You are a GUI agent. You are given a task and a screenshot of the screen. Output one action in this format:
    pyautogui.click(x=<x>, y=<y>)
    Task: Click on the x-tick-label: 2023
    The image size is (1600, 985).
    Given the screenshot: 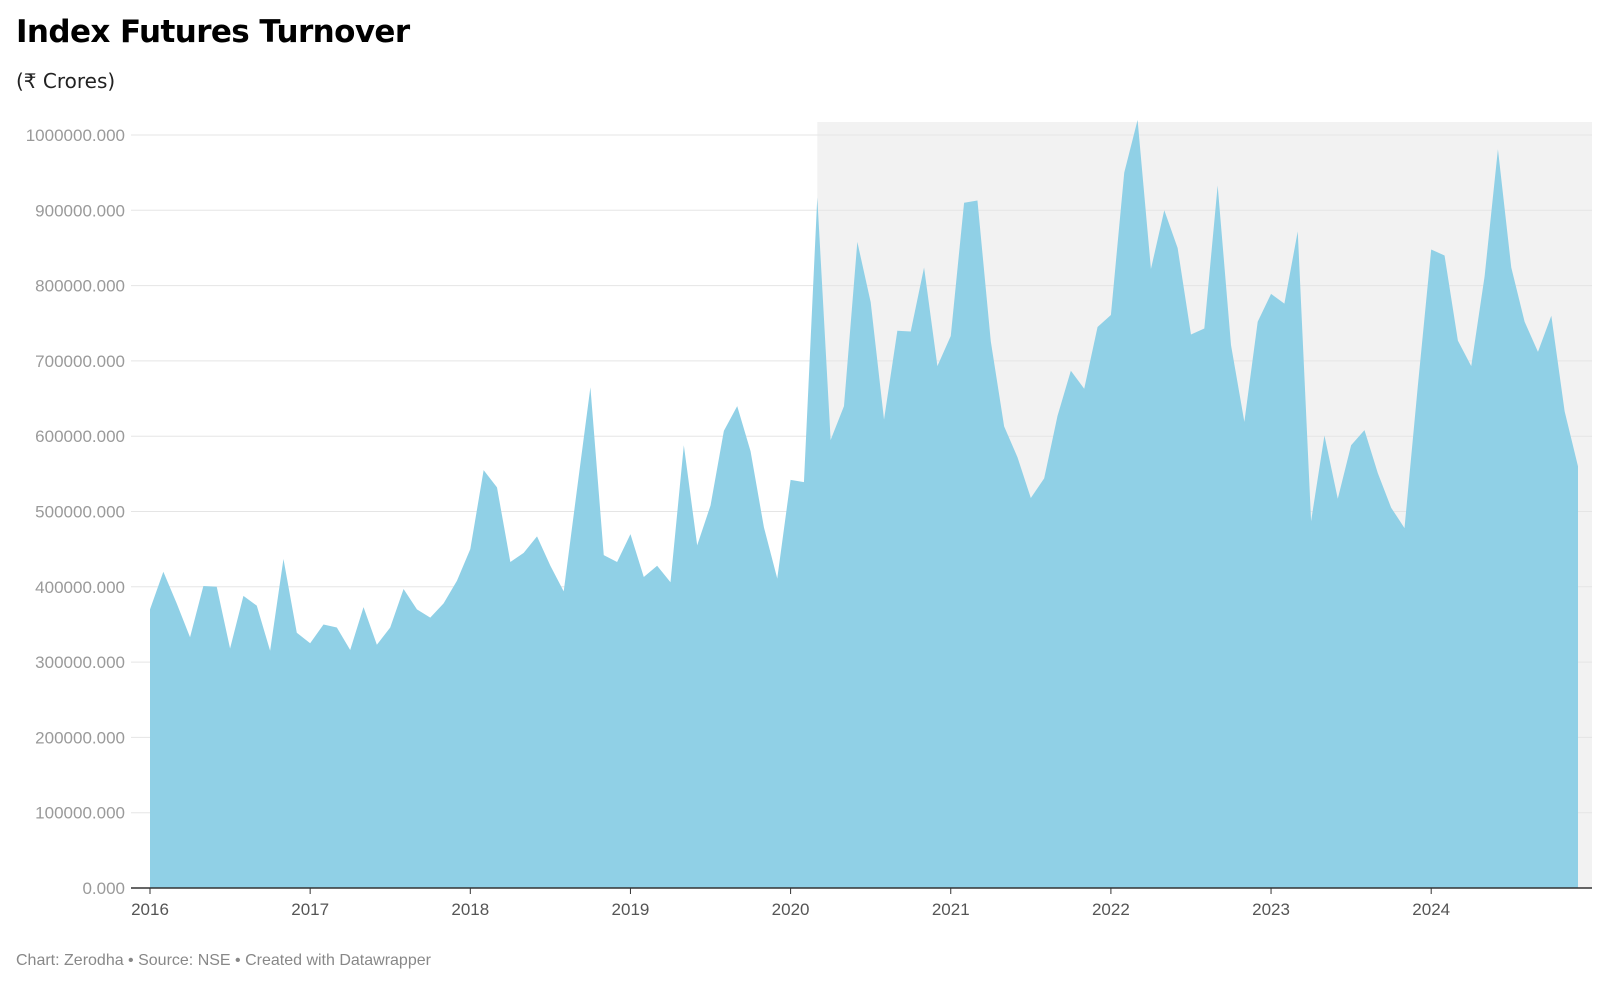 What is the action you would take?
    pyautogui.click(x=1271, y=909)
    